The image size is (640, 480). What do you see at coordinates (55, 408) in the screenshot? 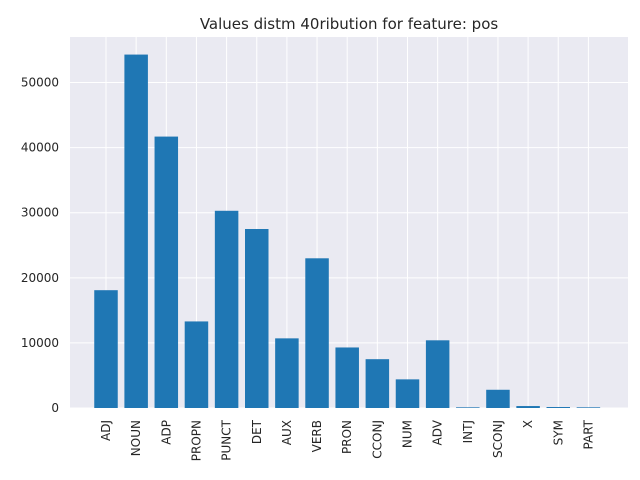
I see `y-tick-label: 0` at bounding box center [55, 408].